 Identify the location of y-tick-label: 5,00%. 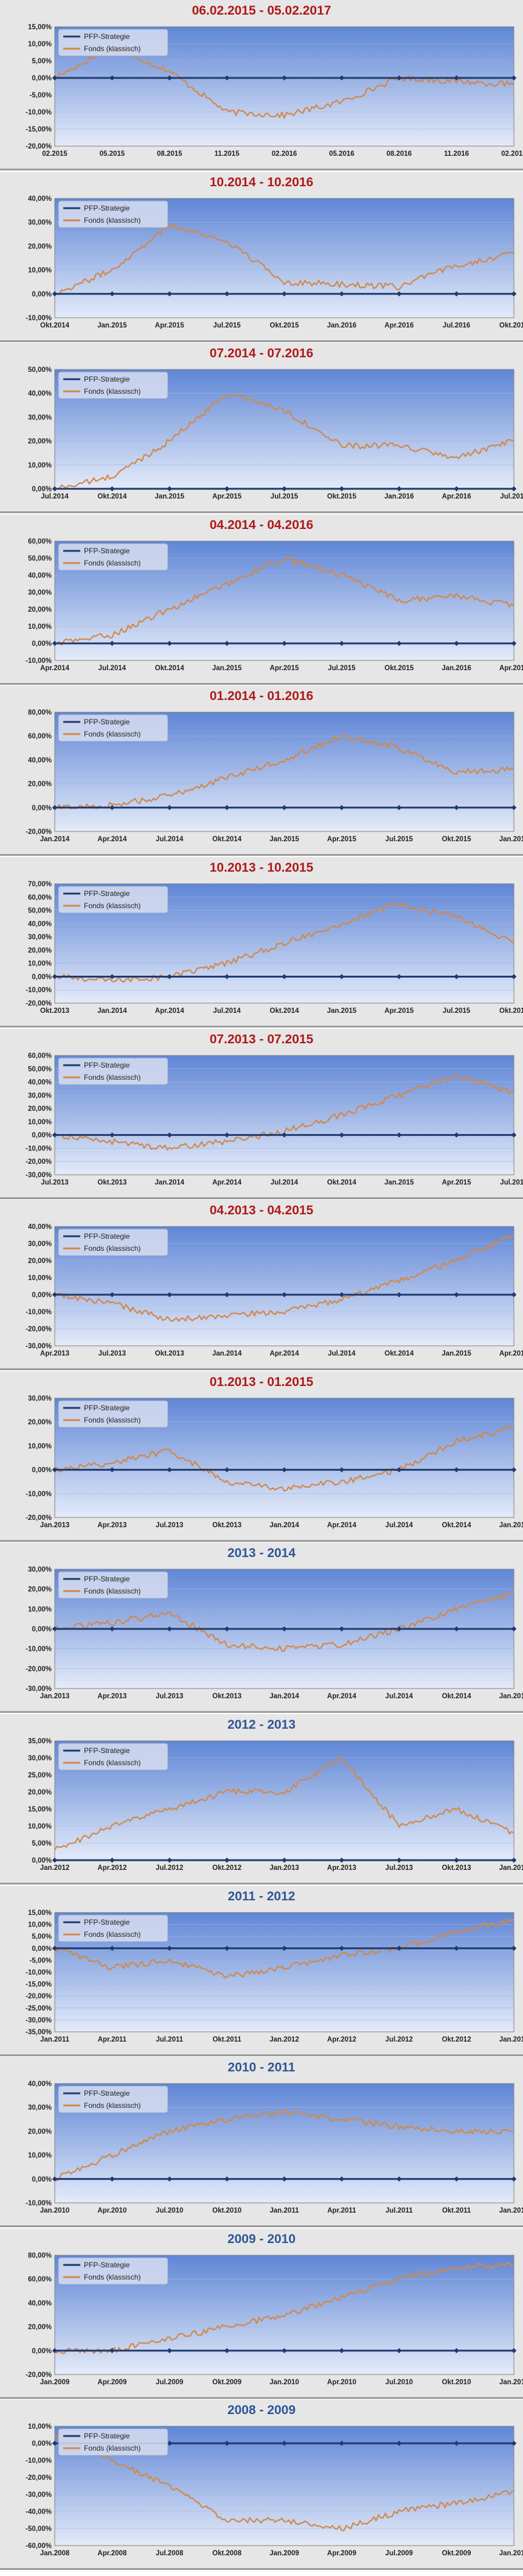
(42, 1937).